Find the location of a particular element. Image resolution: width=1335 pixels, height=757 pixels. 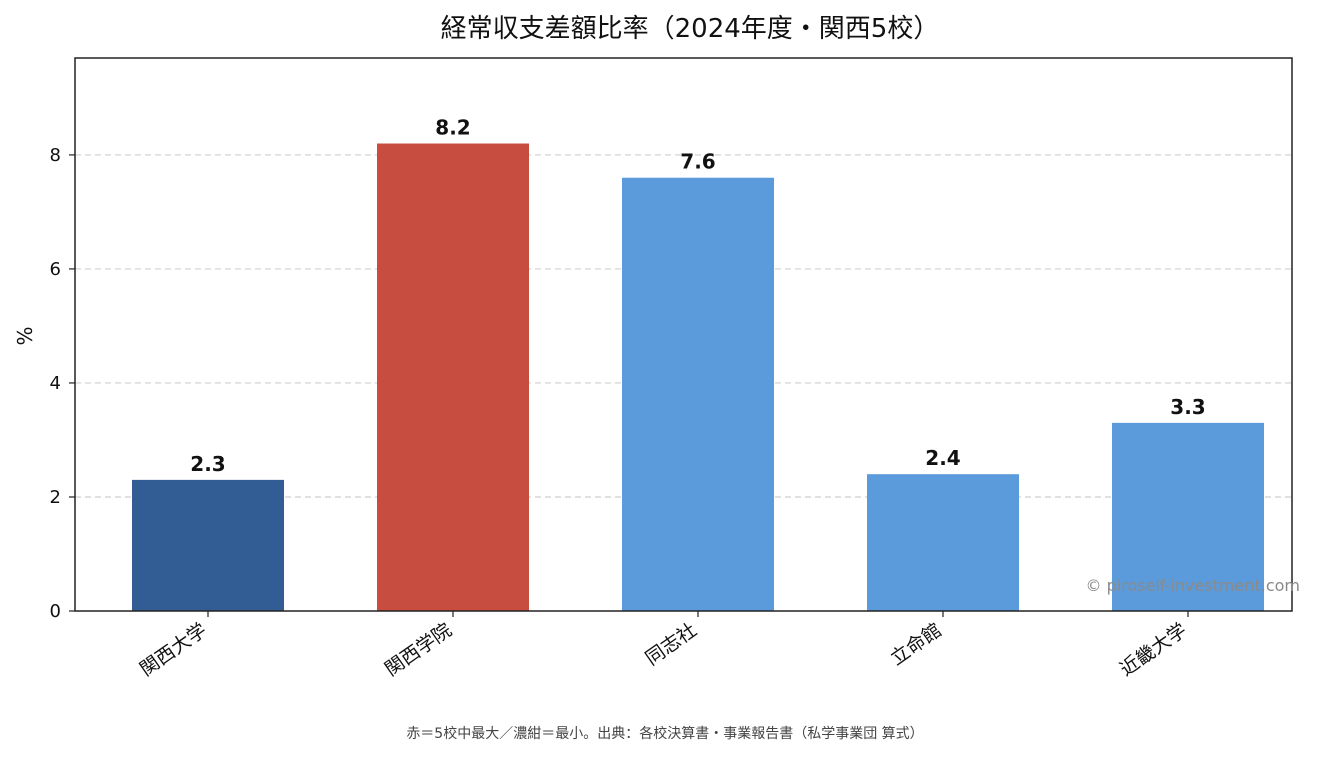

chart-title: 経常収支差額比率（2024年度・関西5校） is located at coordinates (690, 29).